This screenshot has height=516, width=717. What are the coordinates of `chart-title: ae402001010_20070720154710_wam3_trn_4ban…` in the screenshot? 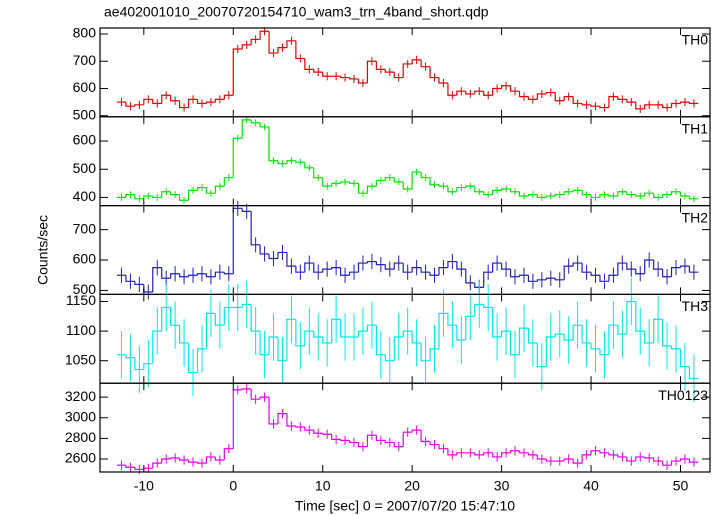 It's located at (296, 12).